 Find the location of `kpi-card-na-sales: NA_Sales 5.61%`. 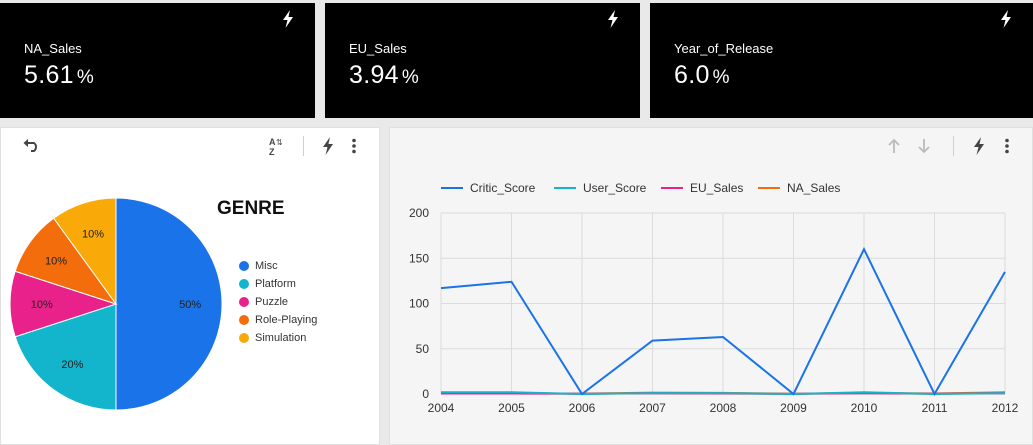

kpi-card-na-sales: NA_Sales 5.61% is located at coordinates (157, 60).